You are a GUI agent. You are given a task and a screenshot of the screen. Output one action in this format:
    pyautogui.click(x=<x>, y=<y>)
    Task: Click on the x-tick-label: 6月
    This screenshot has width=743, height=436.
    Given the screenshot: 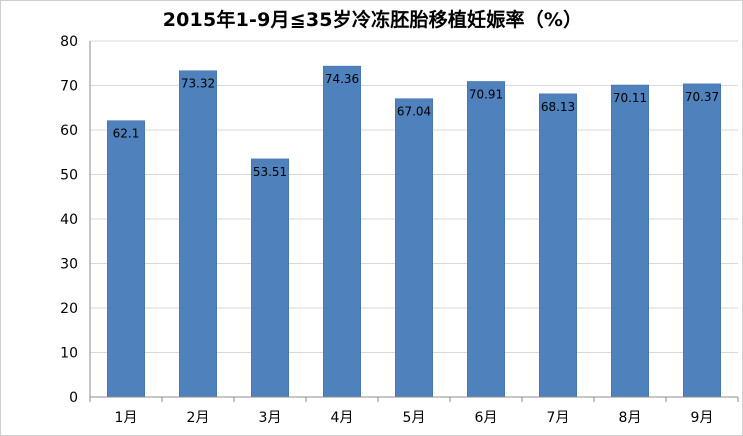 What is the action you would take?
    pyautogui.click(x=486, y=418)
    